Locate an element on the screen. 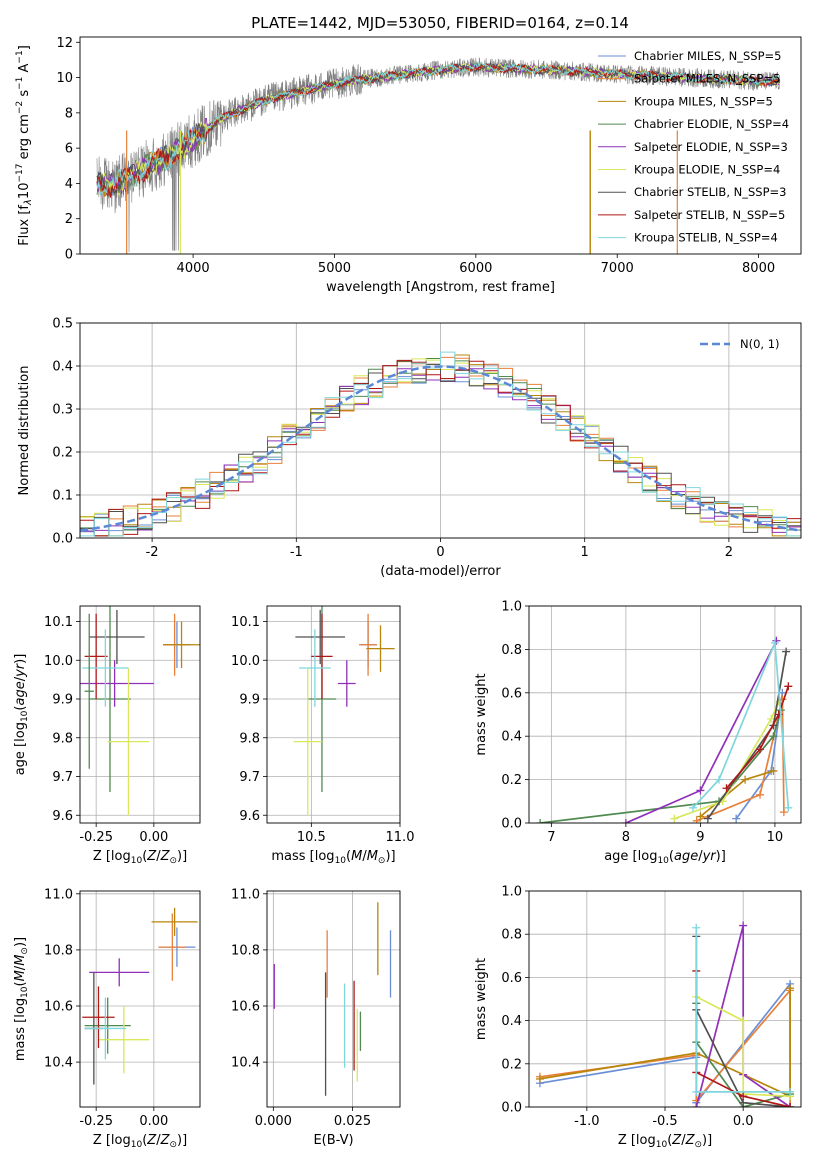  weight-vs-age-xtick-label: 9 is located at coordinates (700, 837).